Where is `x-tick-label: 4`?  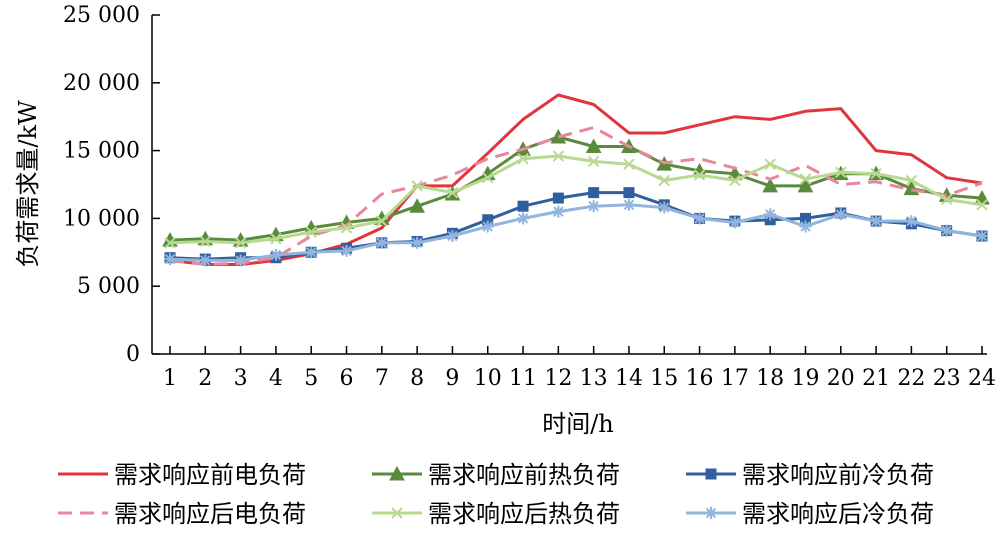 x-tick-label: 4 is located at coordinates (276, 378).